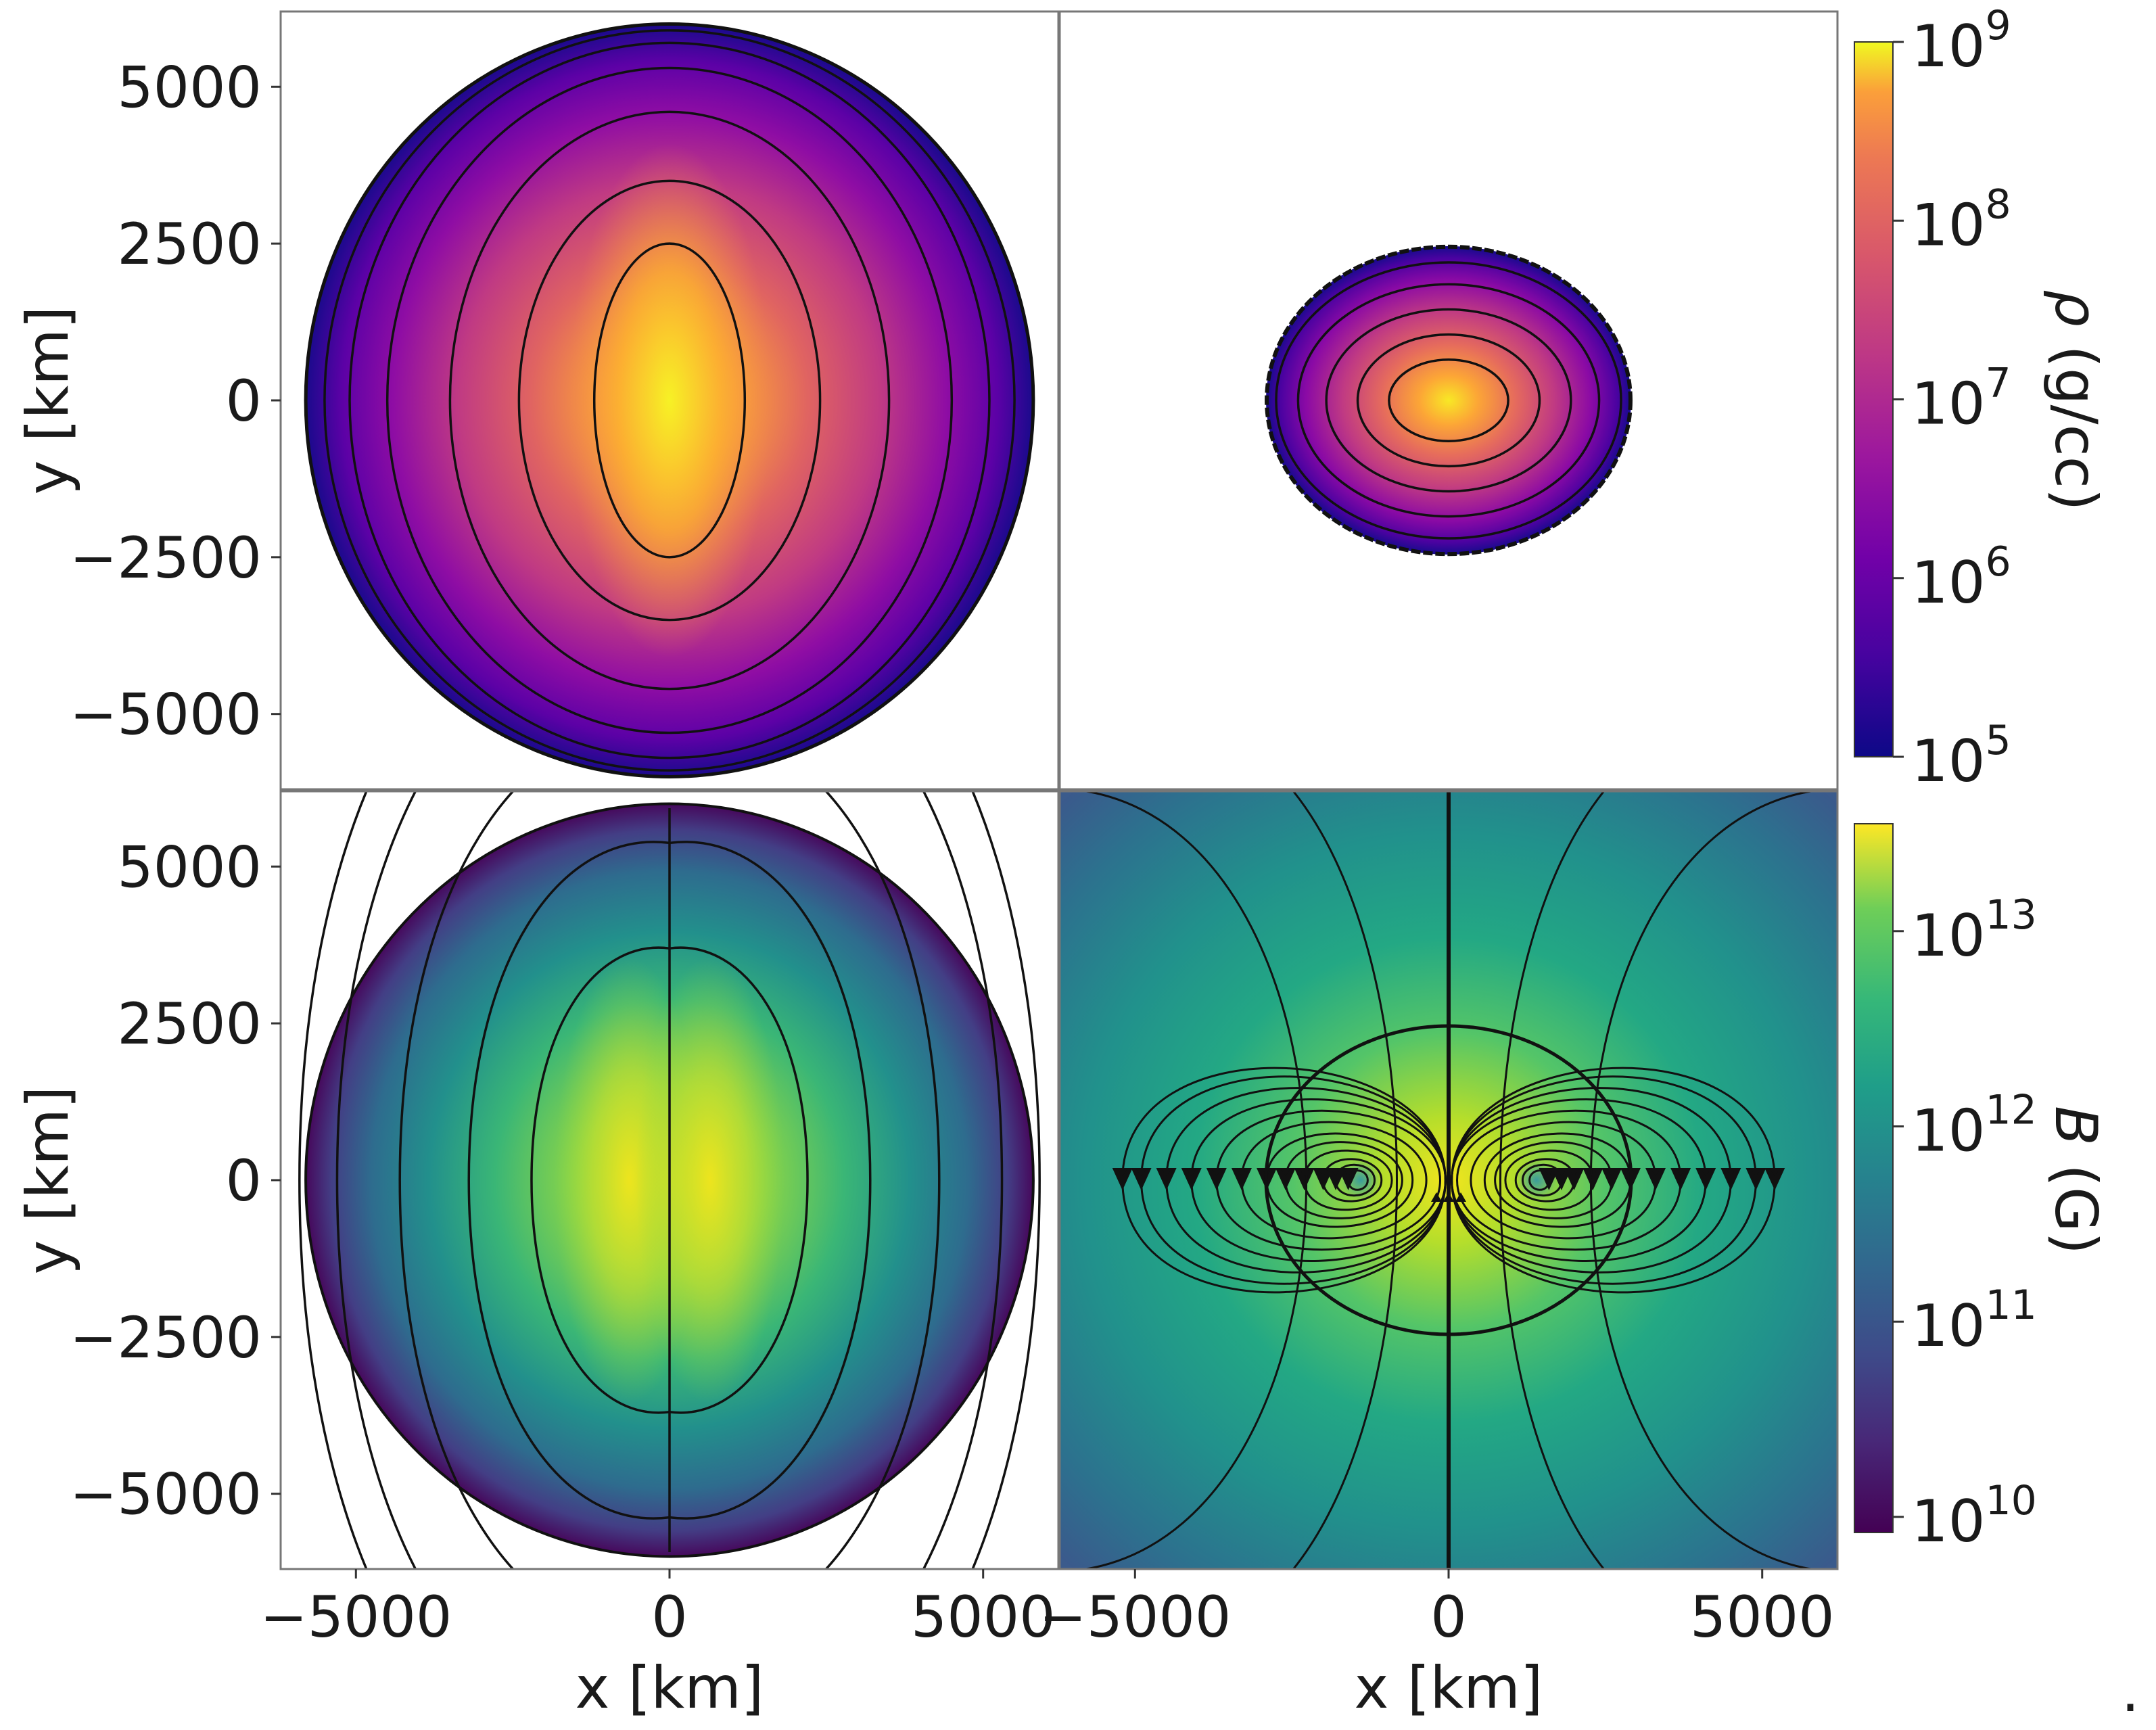 Image resolution: width=2156 pixels, height=1730 pixels. What do you see at coordinates (48, 1181) in the screenshot?
I see `y-axis-label-bottom: y [km]` at bounding box center [48, 1181].